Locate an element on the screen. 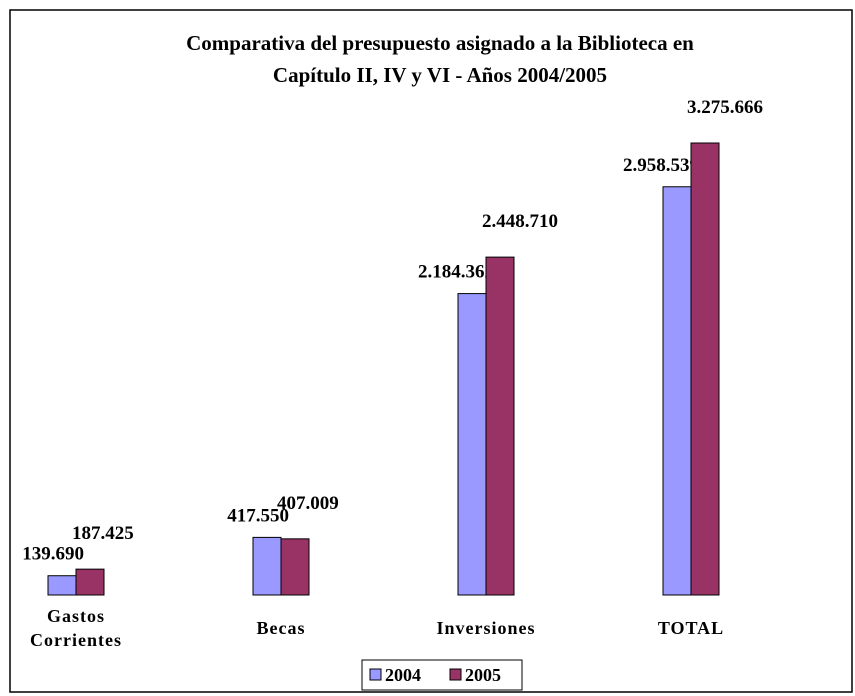 This screenshot has width=855, height=696. value-label: 139.690 is located at coordinates (53, 554).